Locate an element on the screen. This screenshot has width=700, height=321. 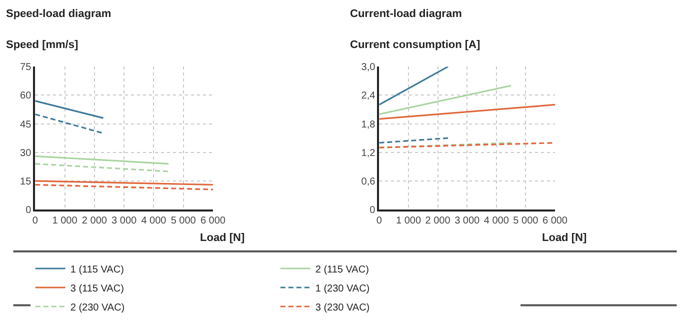
y-tick-label: 15 is located at coordinates (26, 182).